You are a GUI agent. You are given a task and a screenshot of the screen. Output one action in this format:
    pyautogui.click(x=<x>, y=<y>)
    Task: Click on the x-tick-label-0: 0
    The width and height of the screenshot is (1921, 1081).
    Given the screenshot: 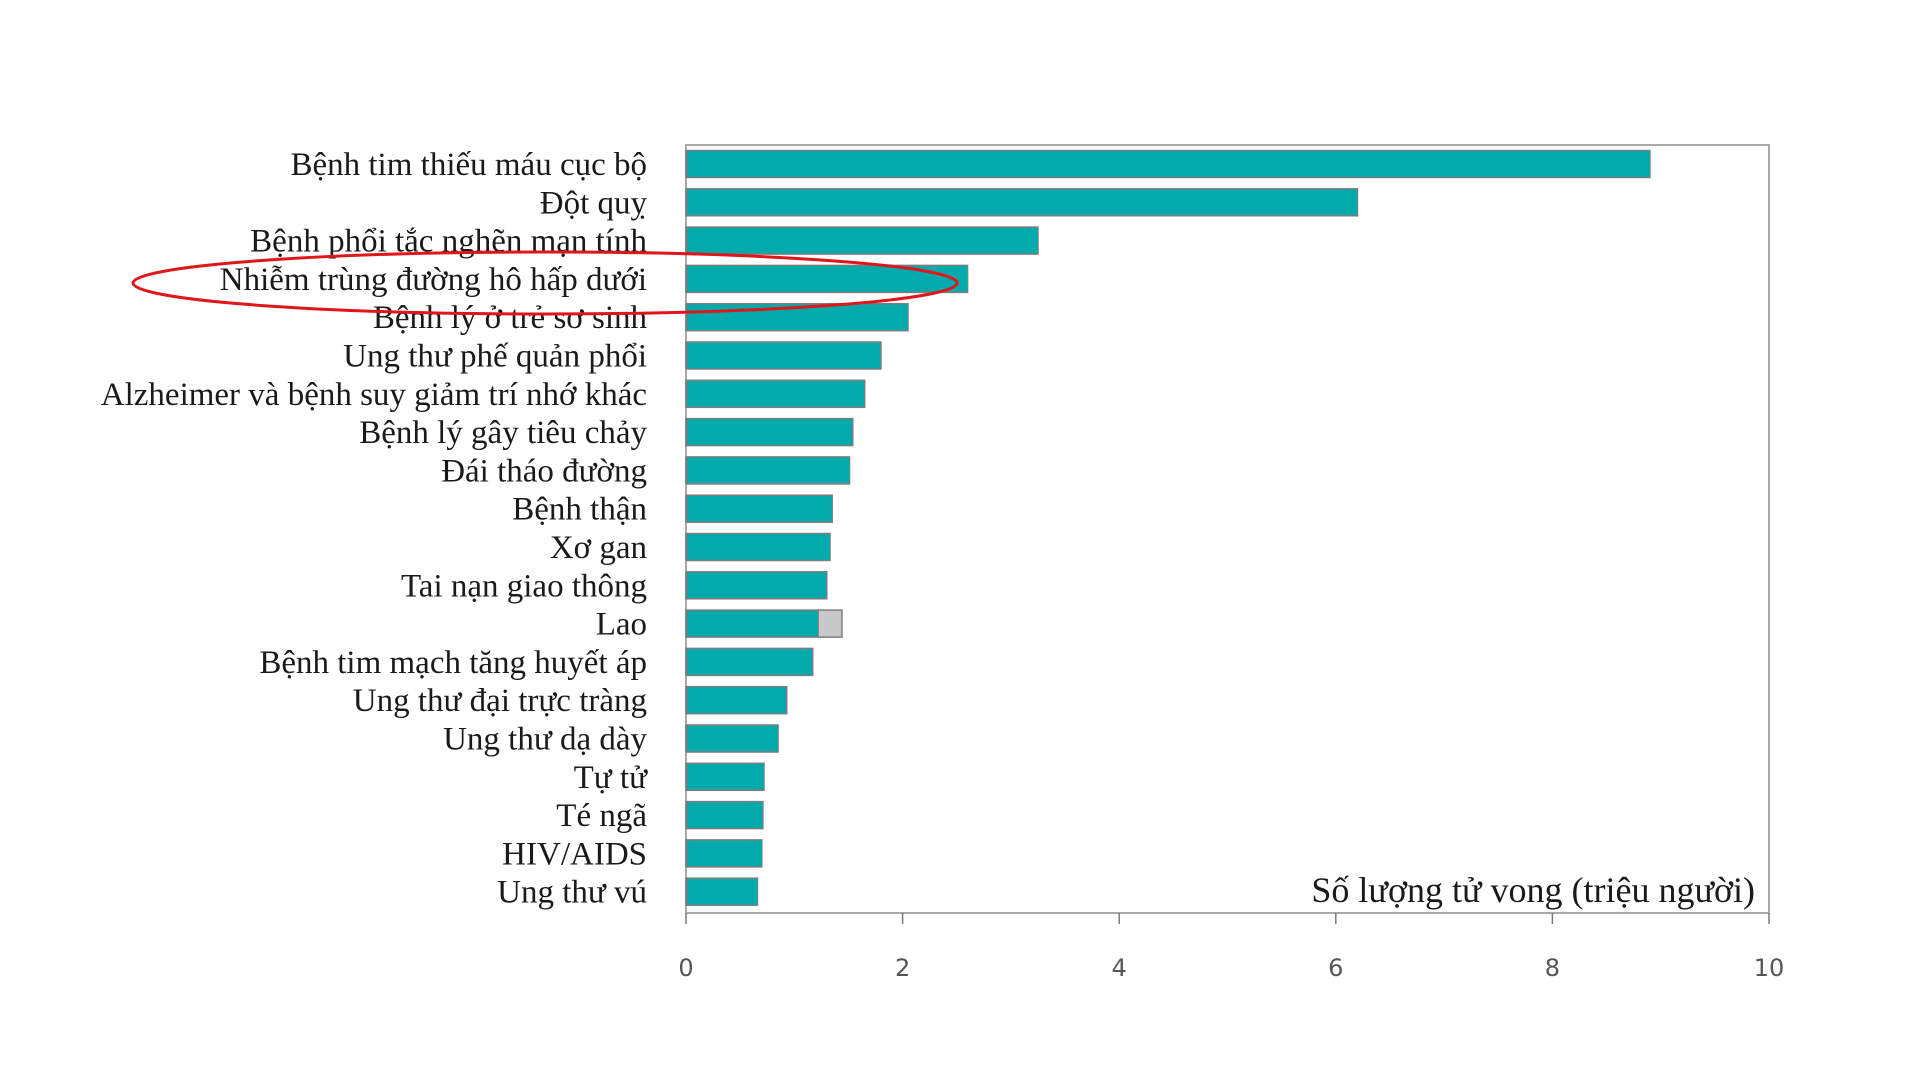 What is the action you would take?
    pyautogui.click(x=685, y=968)
    